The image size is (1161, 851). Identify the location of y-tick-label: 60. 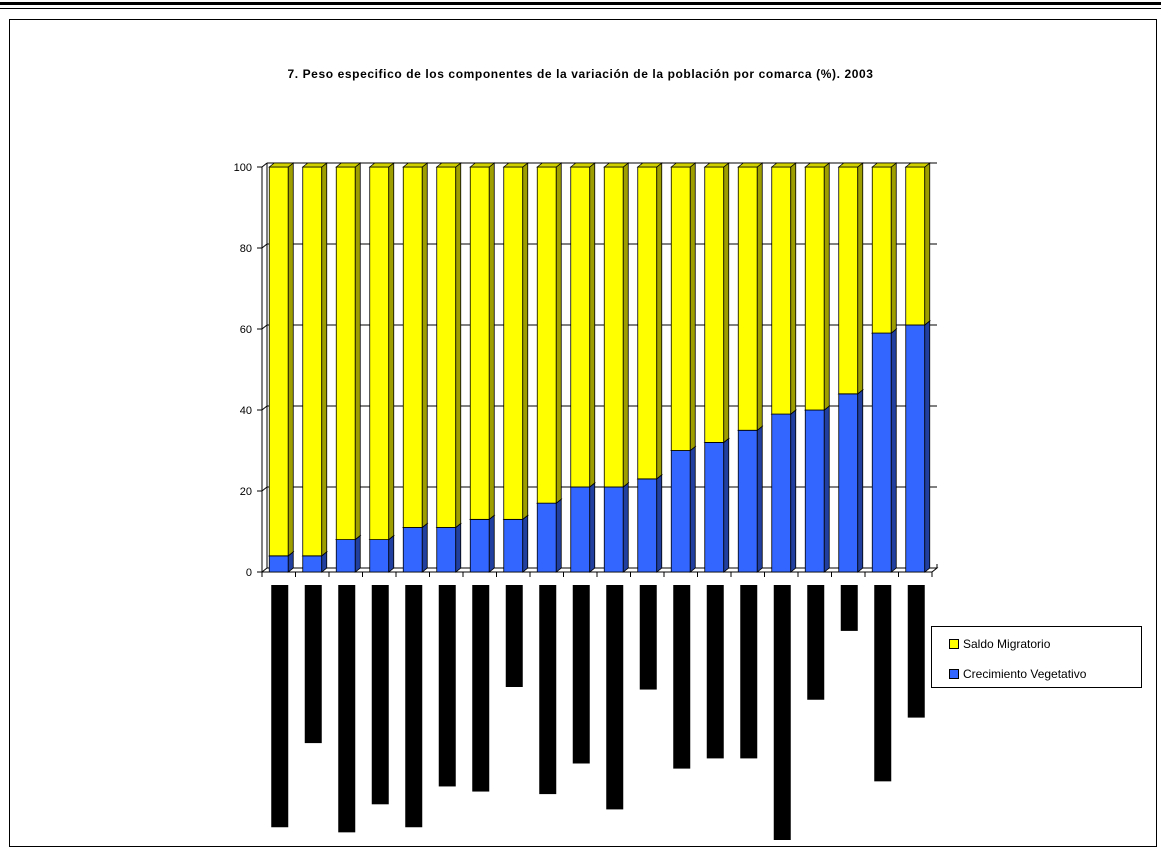
(246, 330).